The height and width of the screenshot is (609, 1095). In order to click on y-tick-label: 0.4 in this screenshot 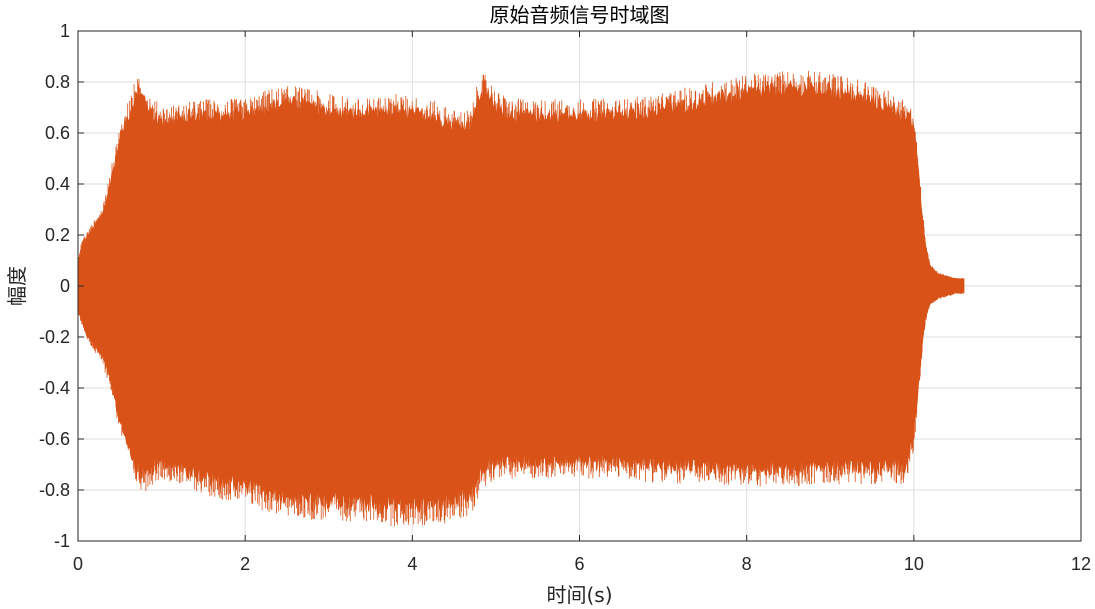, I will do `click(57, 184)`.